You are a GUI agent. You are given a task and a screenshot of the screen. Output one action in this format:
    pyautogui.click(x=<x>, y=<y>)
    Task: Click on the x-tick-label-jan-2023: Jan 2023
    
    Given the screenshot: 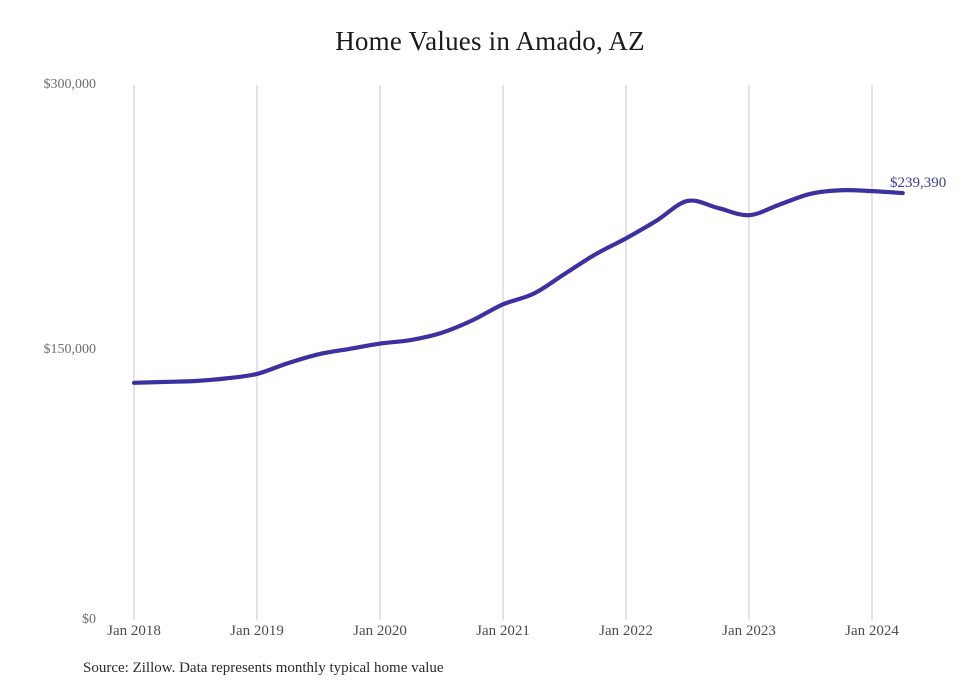 What is the action you would take?
    pyautogui.click(x=749, y=631)
    